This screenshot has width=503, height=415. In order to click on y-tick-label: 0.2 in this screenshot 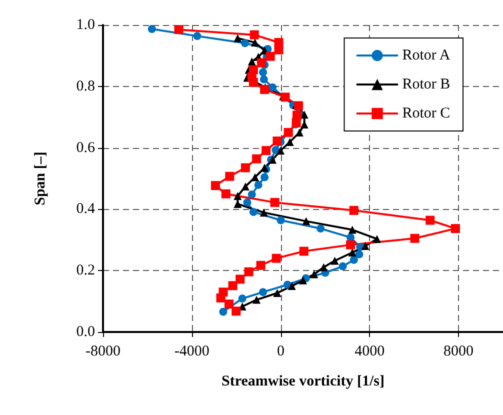, I will do `click(85, 270)`.